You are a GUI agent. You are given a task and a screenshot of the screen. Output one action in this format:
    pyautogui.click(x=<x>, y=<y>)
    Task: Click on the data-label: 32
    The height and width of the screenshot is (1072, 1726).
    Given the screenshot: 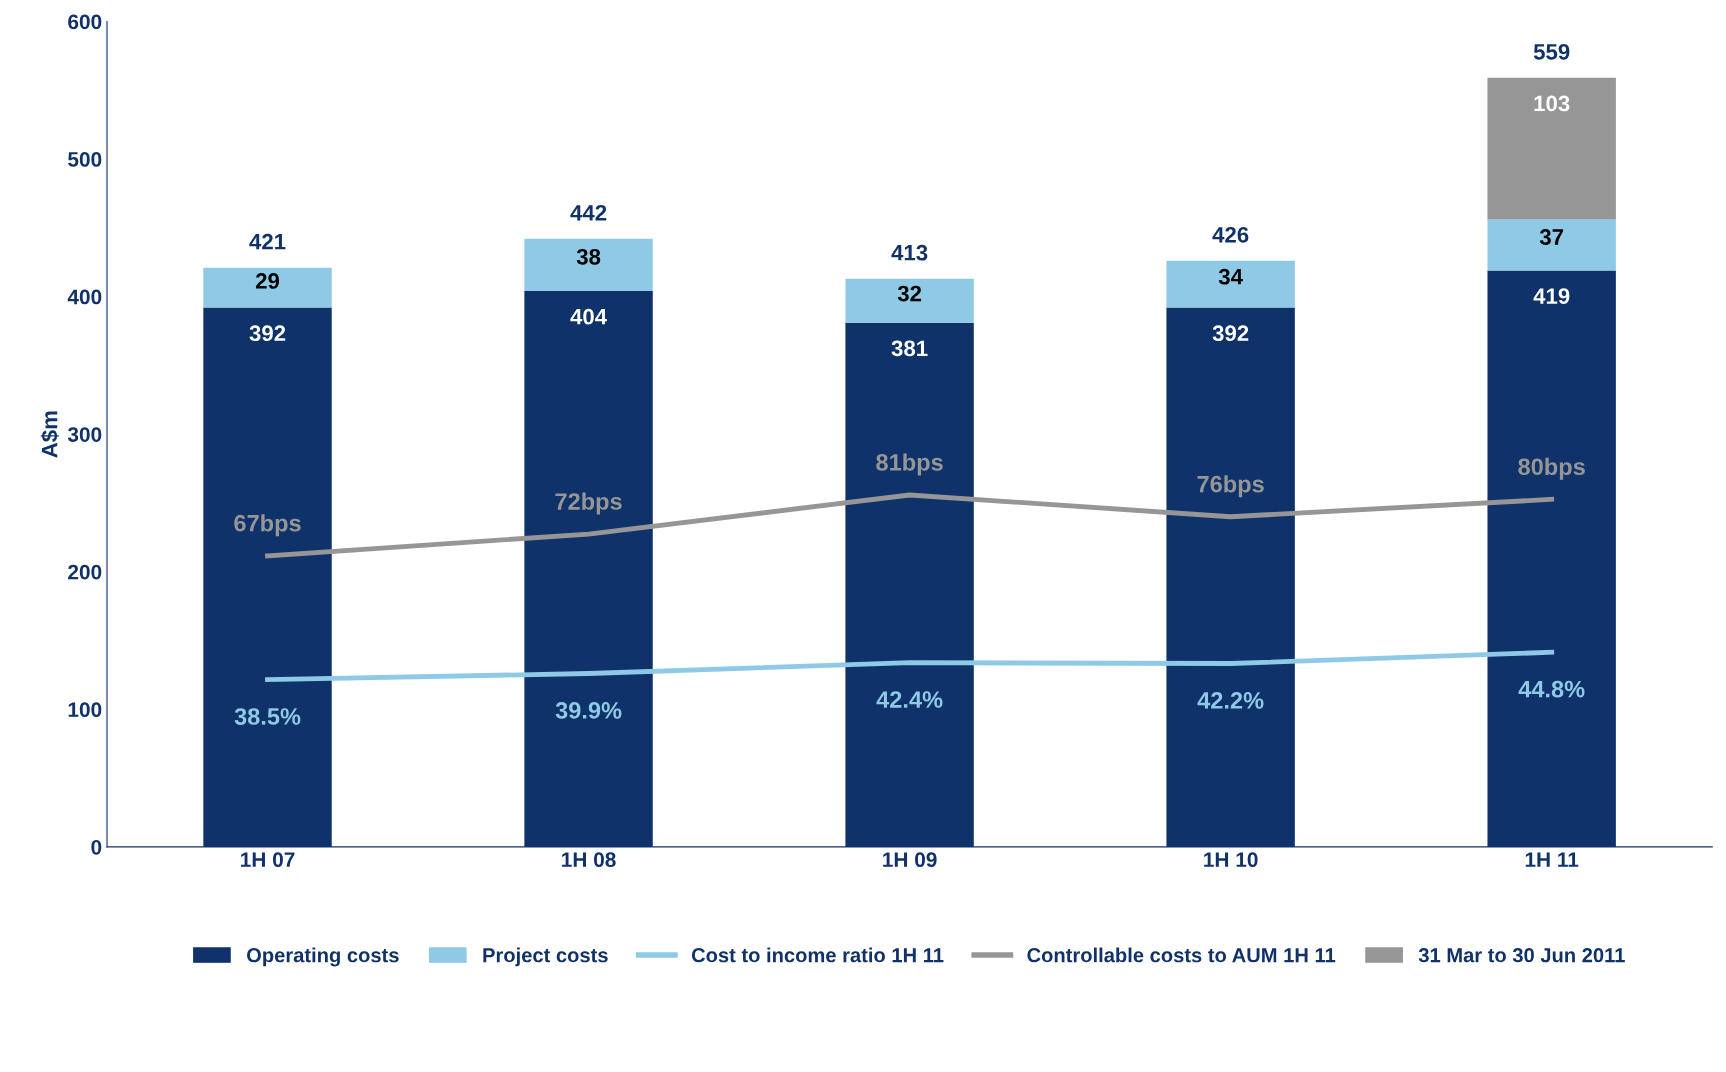 What is the action you would take?
    pyautogui.click(x=909, y=293)
    